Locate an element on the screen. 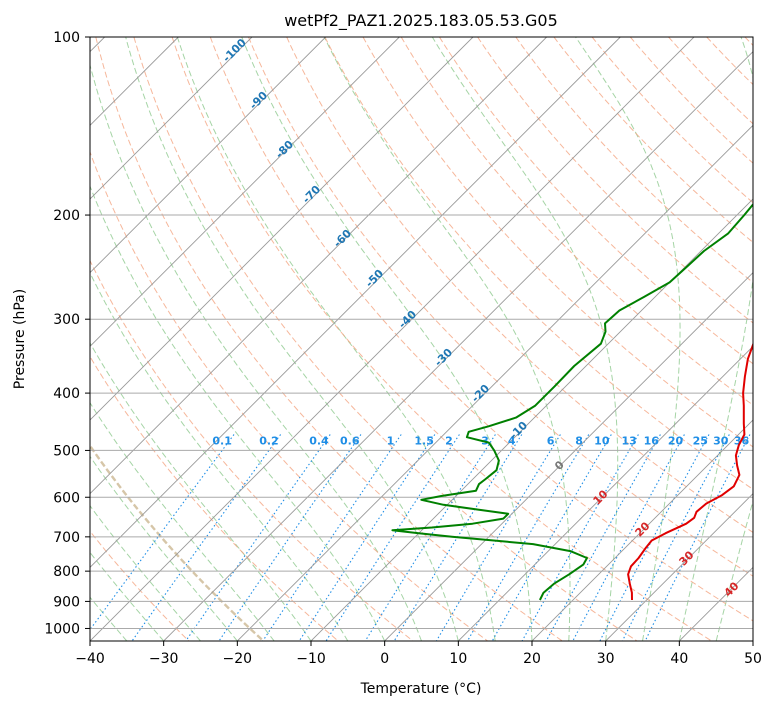 The image size is (775, 708). mixing-ratio-label: 16 is located at coordinates (652, 440).